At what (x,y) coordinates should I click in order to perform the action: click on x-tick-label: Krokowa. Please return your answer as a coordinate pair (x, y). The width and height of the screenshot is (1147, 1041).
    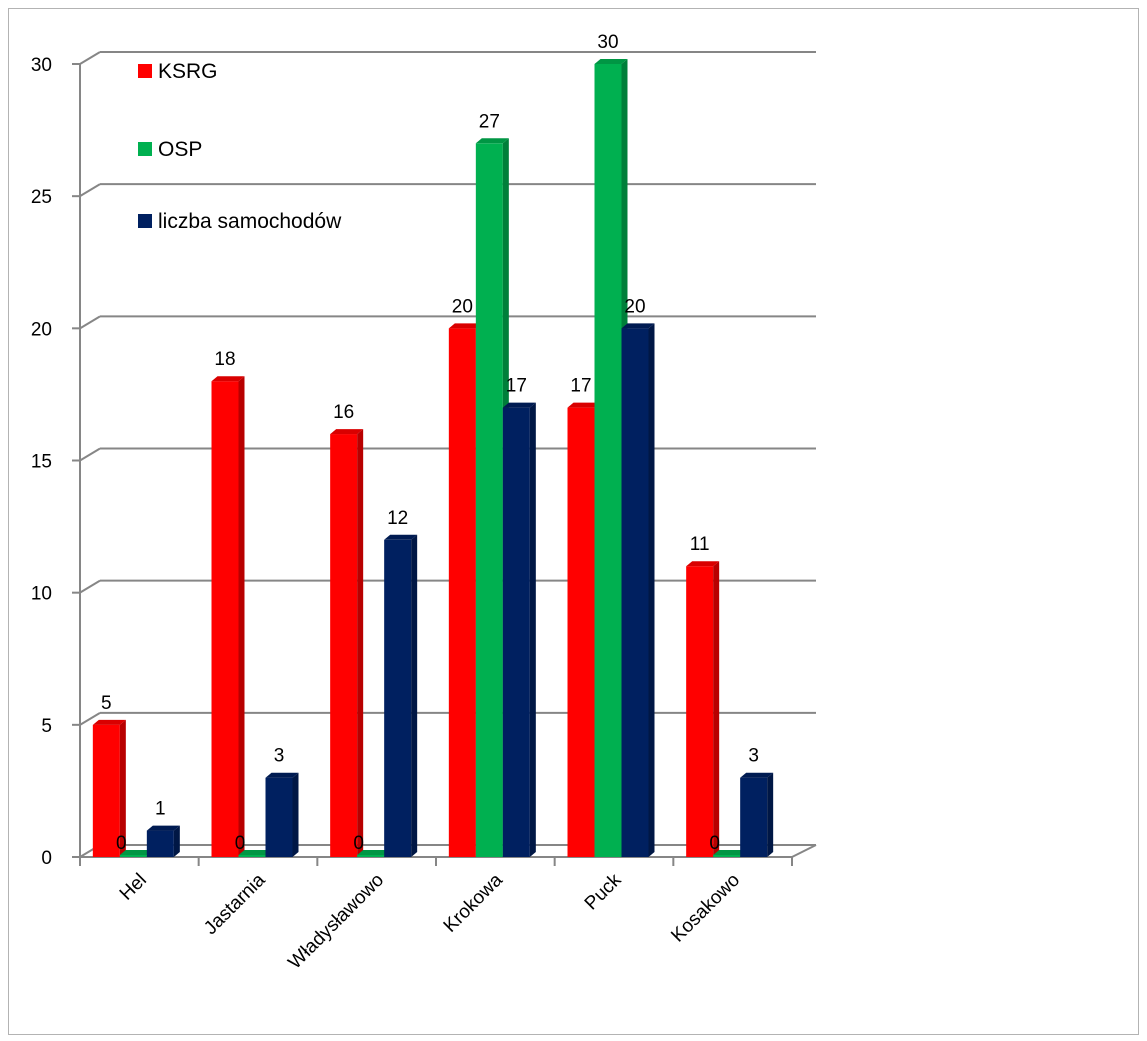
    Looking at the image, I should click on (473, 902).